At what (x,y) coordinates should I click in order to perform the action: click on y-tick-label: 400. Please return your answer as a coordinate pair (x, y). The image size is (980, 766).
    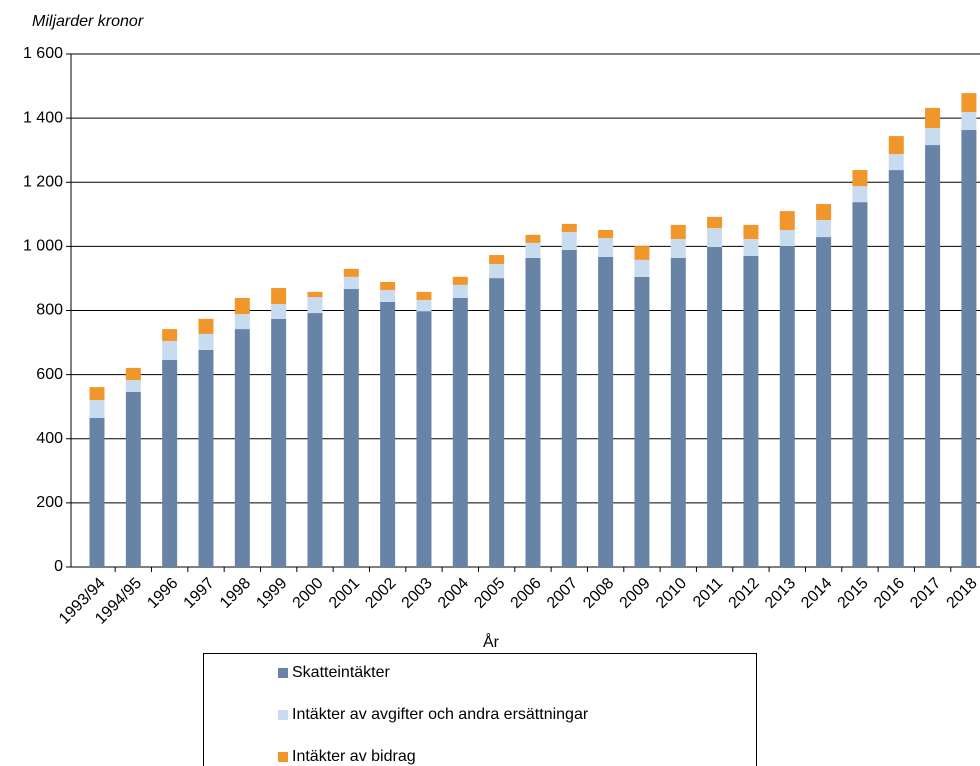
    Looking at the image, I should click on (49, 438).